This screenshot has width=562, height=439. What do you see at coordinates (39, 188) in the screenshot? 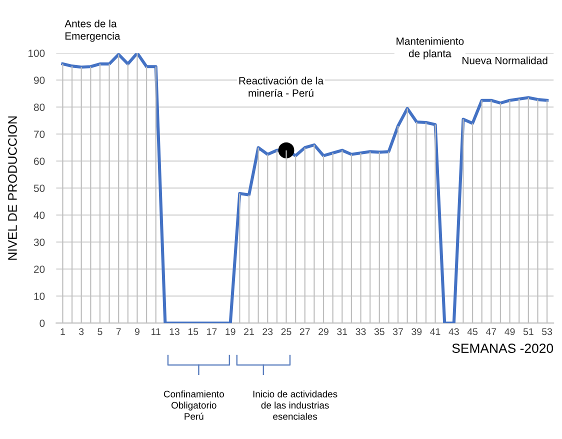
I see `y-tick-label: 50` at bounding box center [39, 188].